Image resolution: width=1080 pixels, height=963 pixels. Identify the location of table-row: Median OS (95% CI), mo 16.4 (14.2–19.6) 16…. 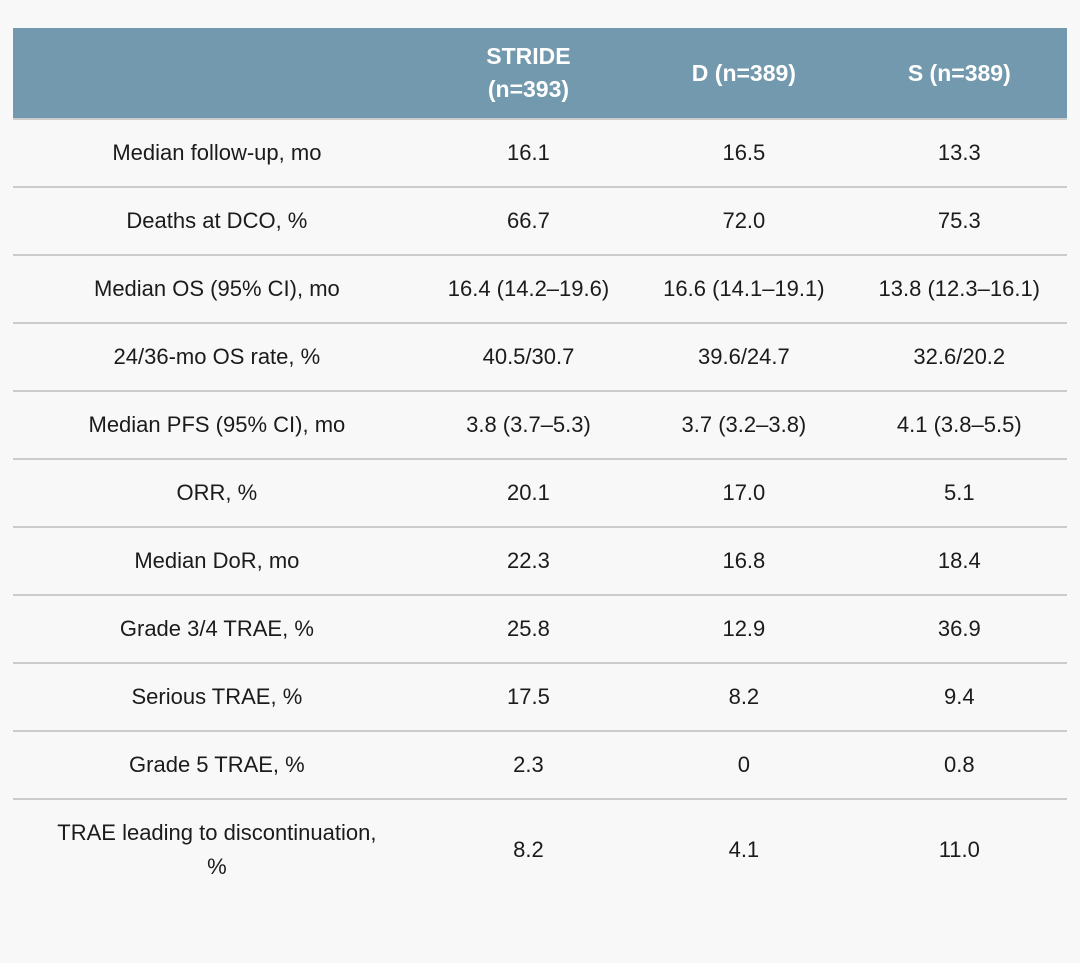
(540, 288).